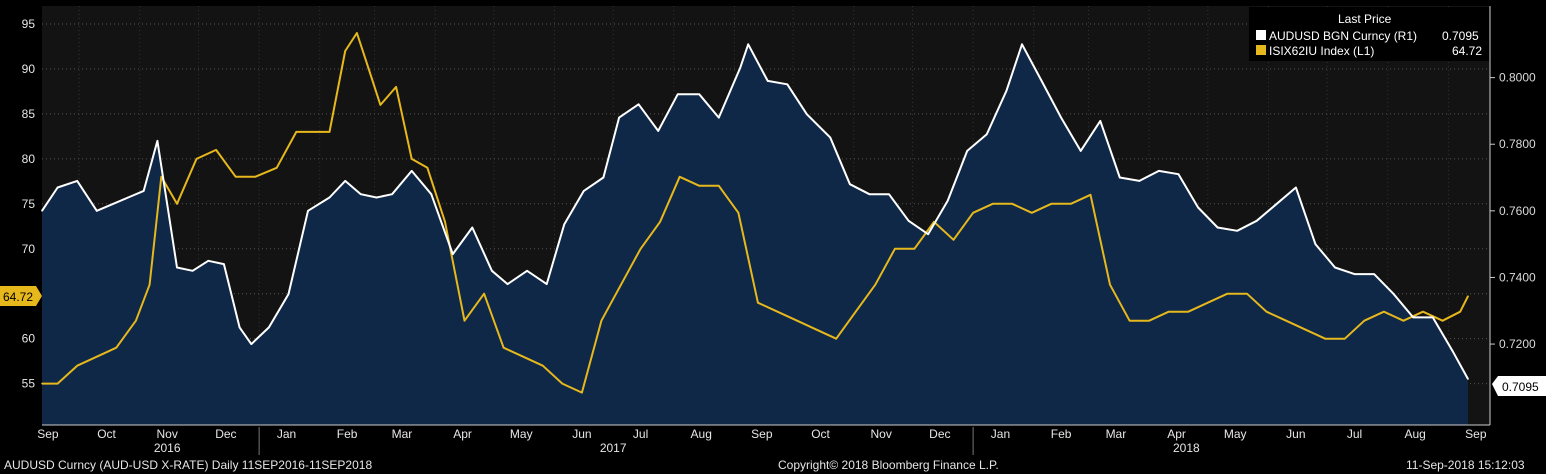  Describe the element at coordinates (1369, 34) in the screenshot. I see `legend-box` at that location.